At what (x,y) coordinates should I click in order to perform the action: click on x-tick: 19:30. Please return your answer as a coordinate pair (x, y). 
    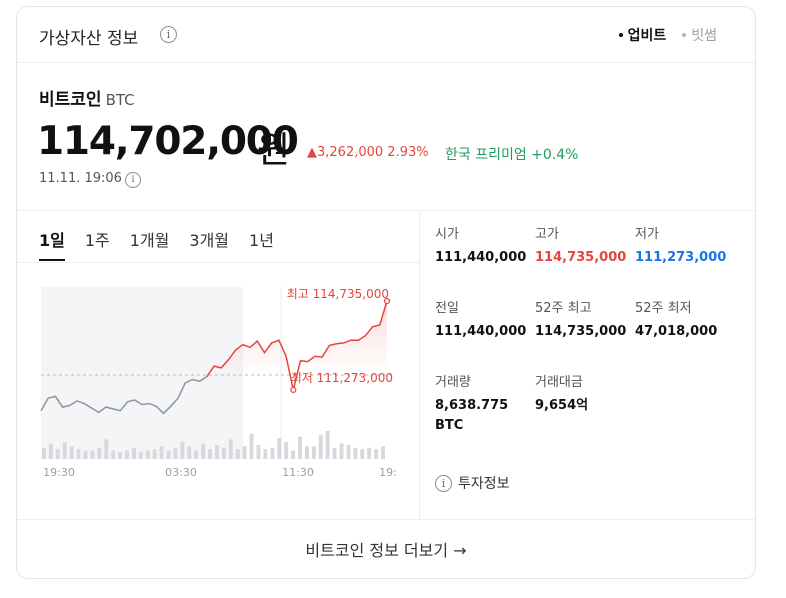
    Looking at the image, I should click on (59, 472).